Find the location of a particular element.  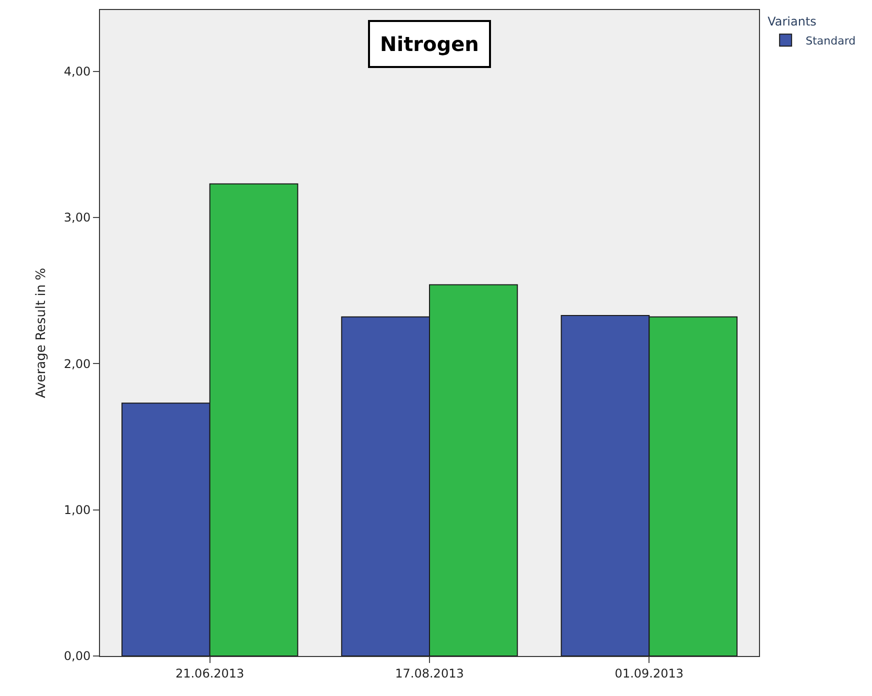

y-tick-label: 0,00 is located at coordinates (77, 656).